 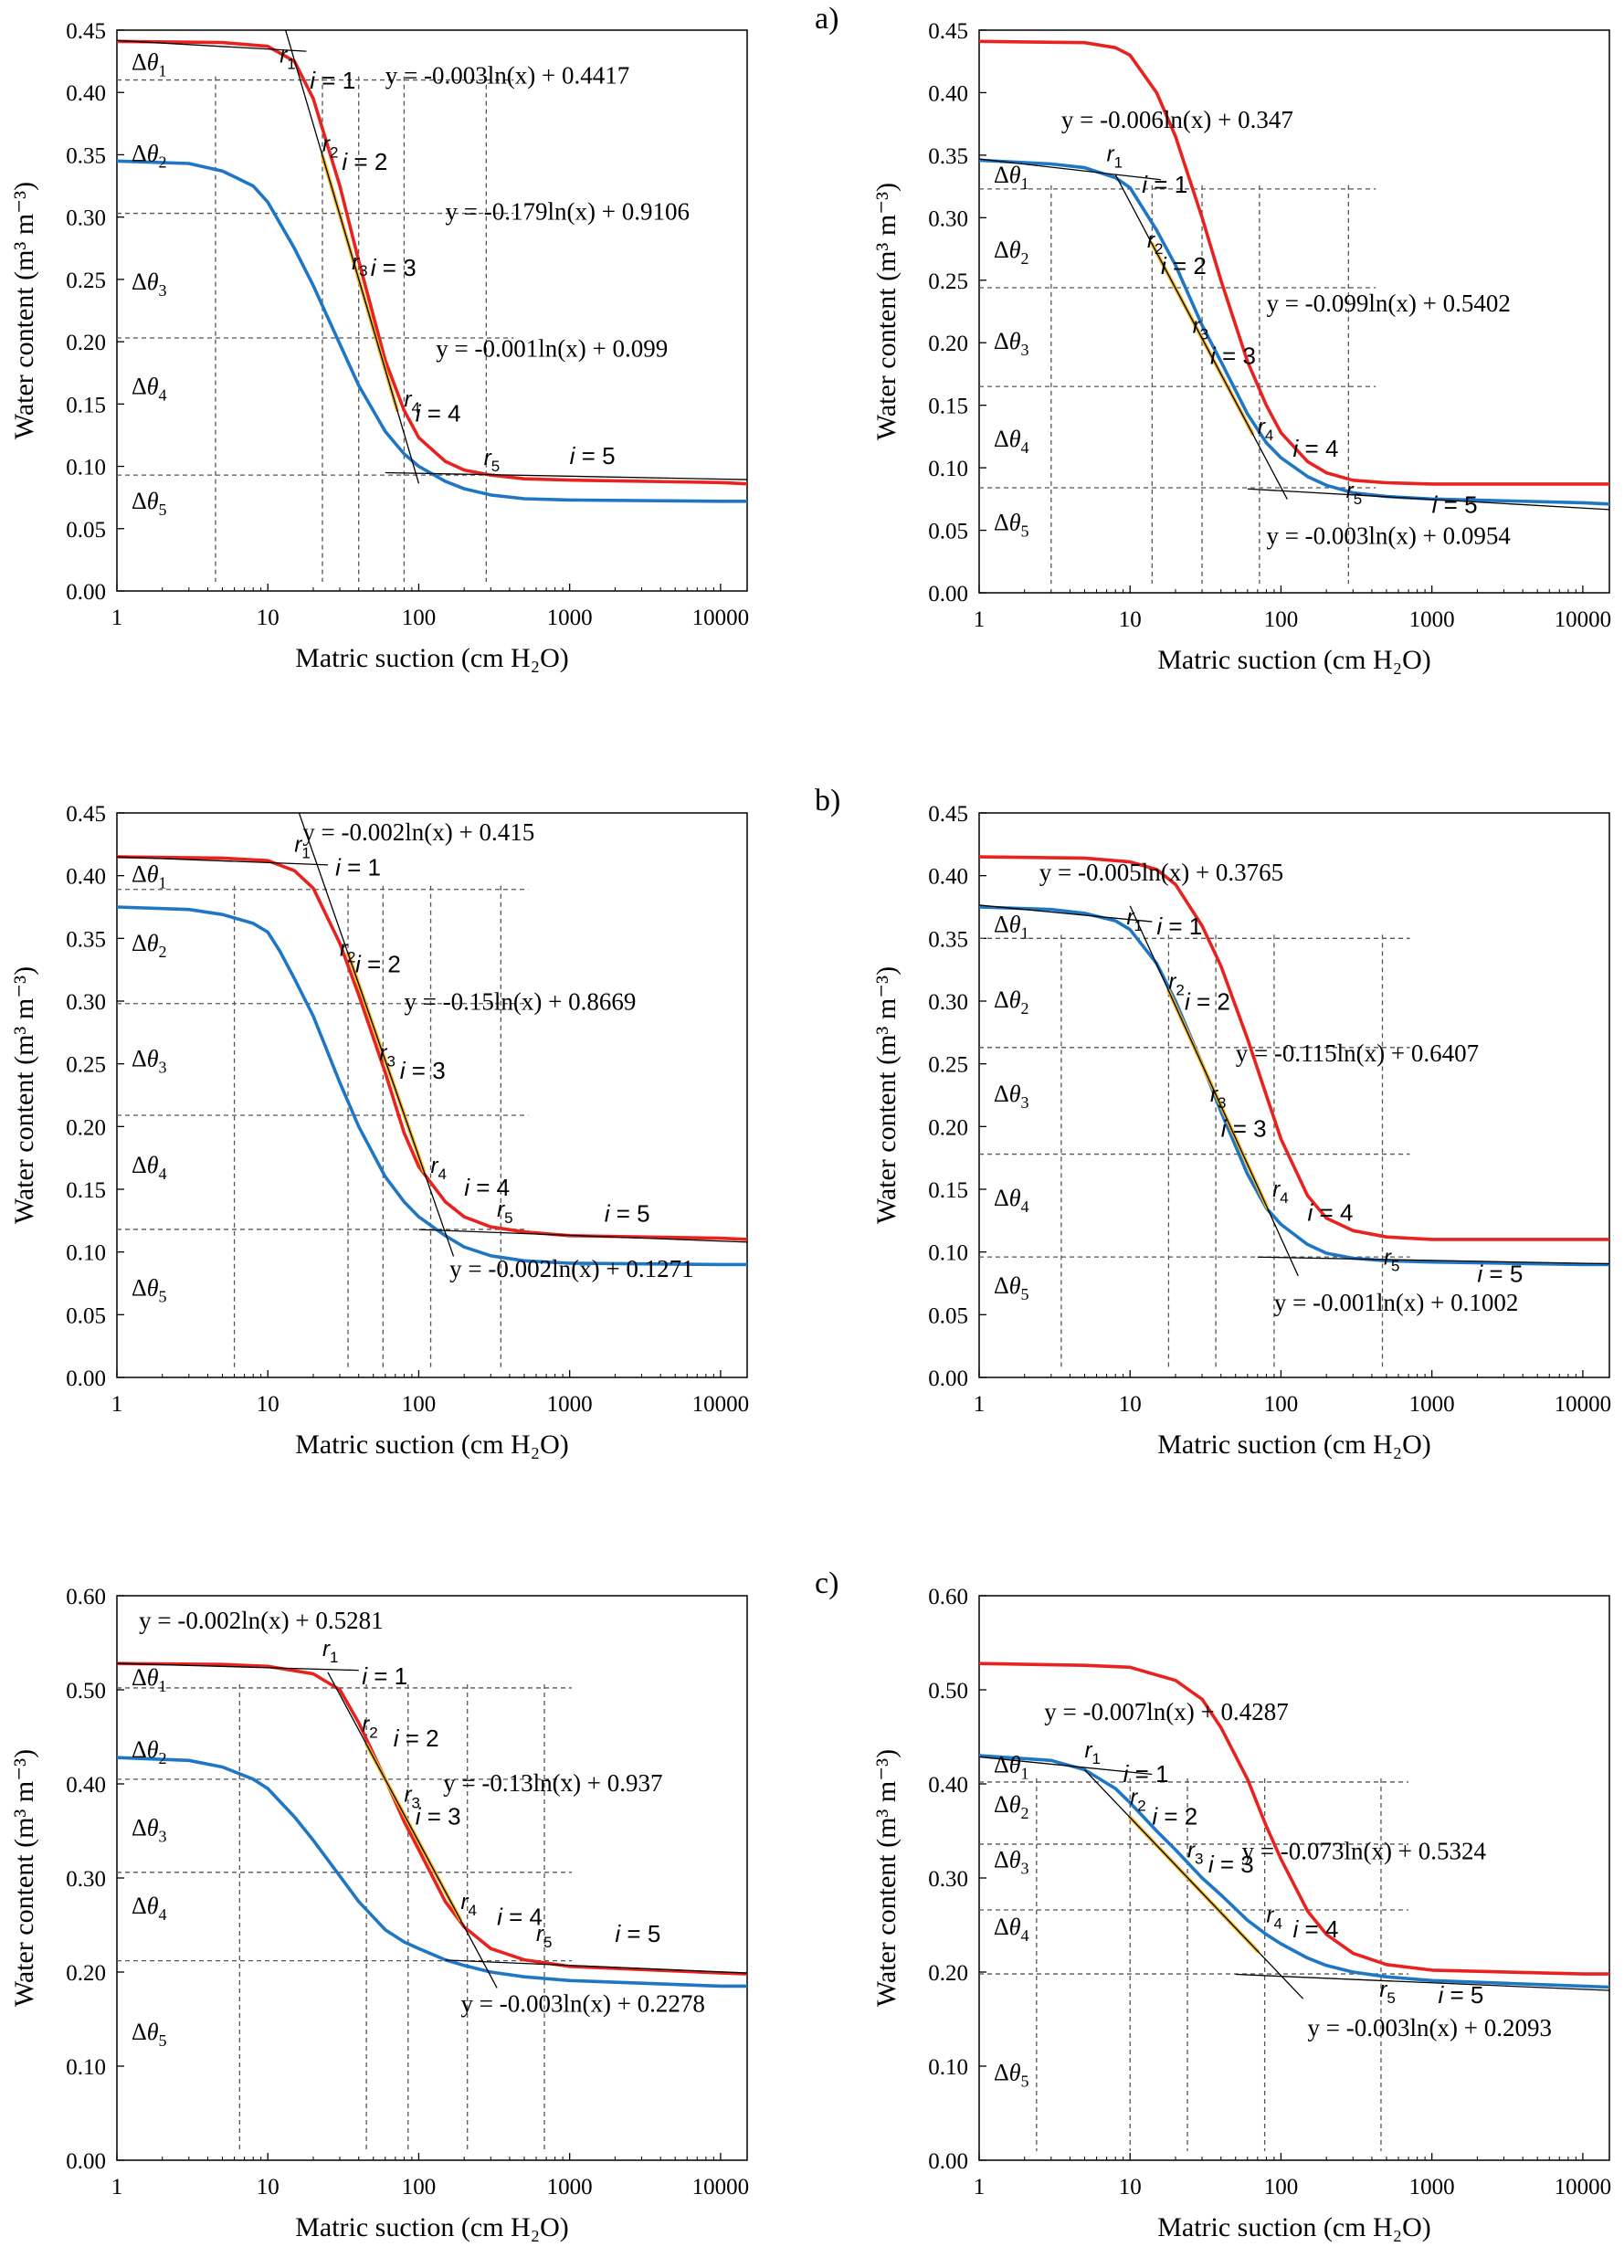 What do you see at coordinates (432, 262) in the screenshot?
I see `series-drying` at bounding box center [432, 262].